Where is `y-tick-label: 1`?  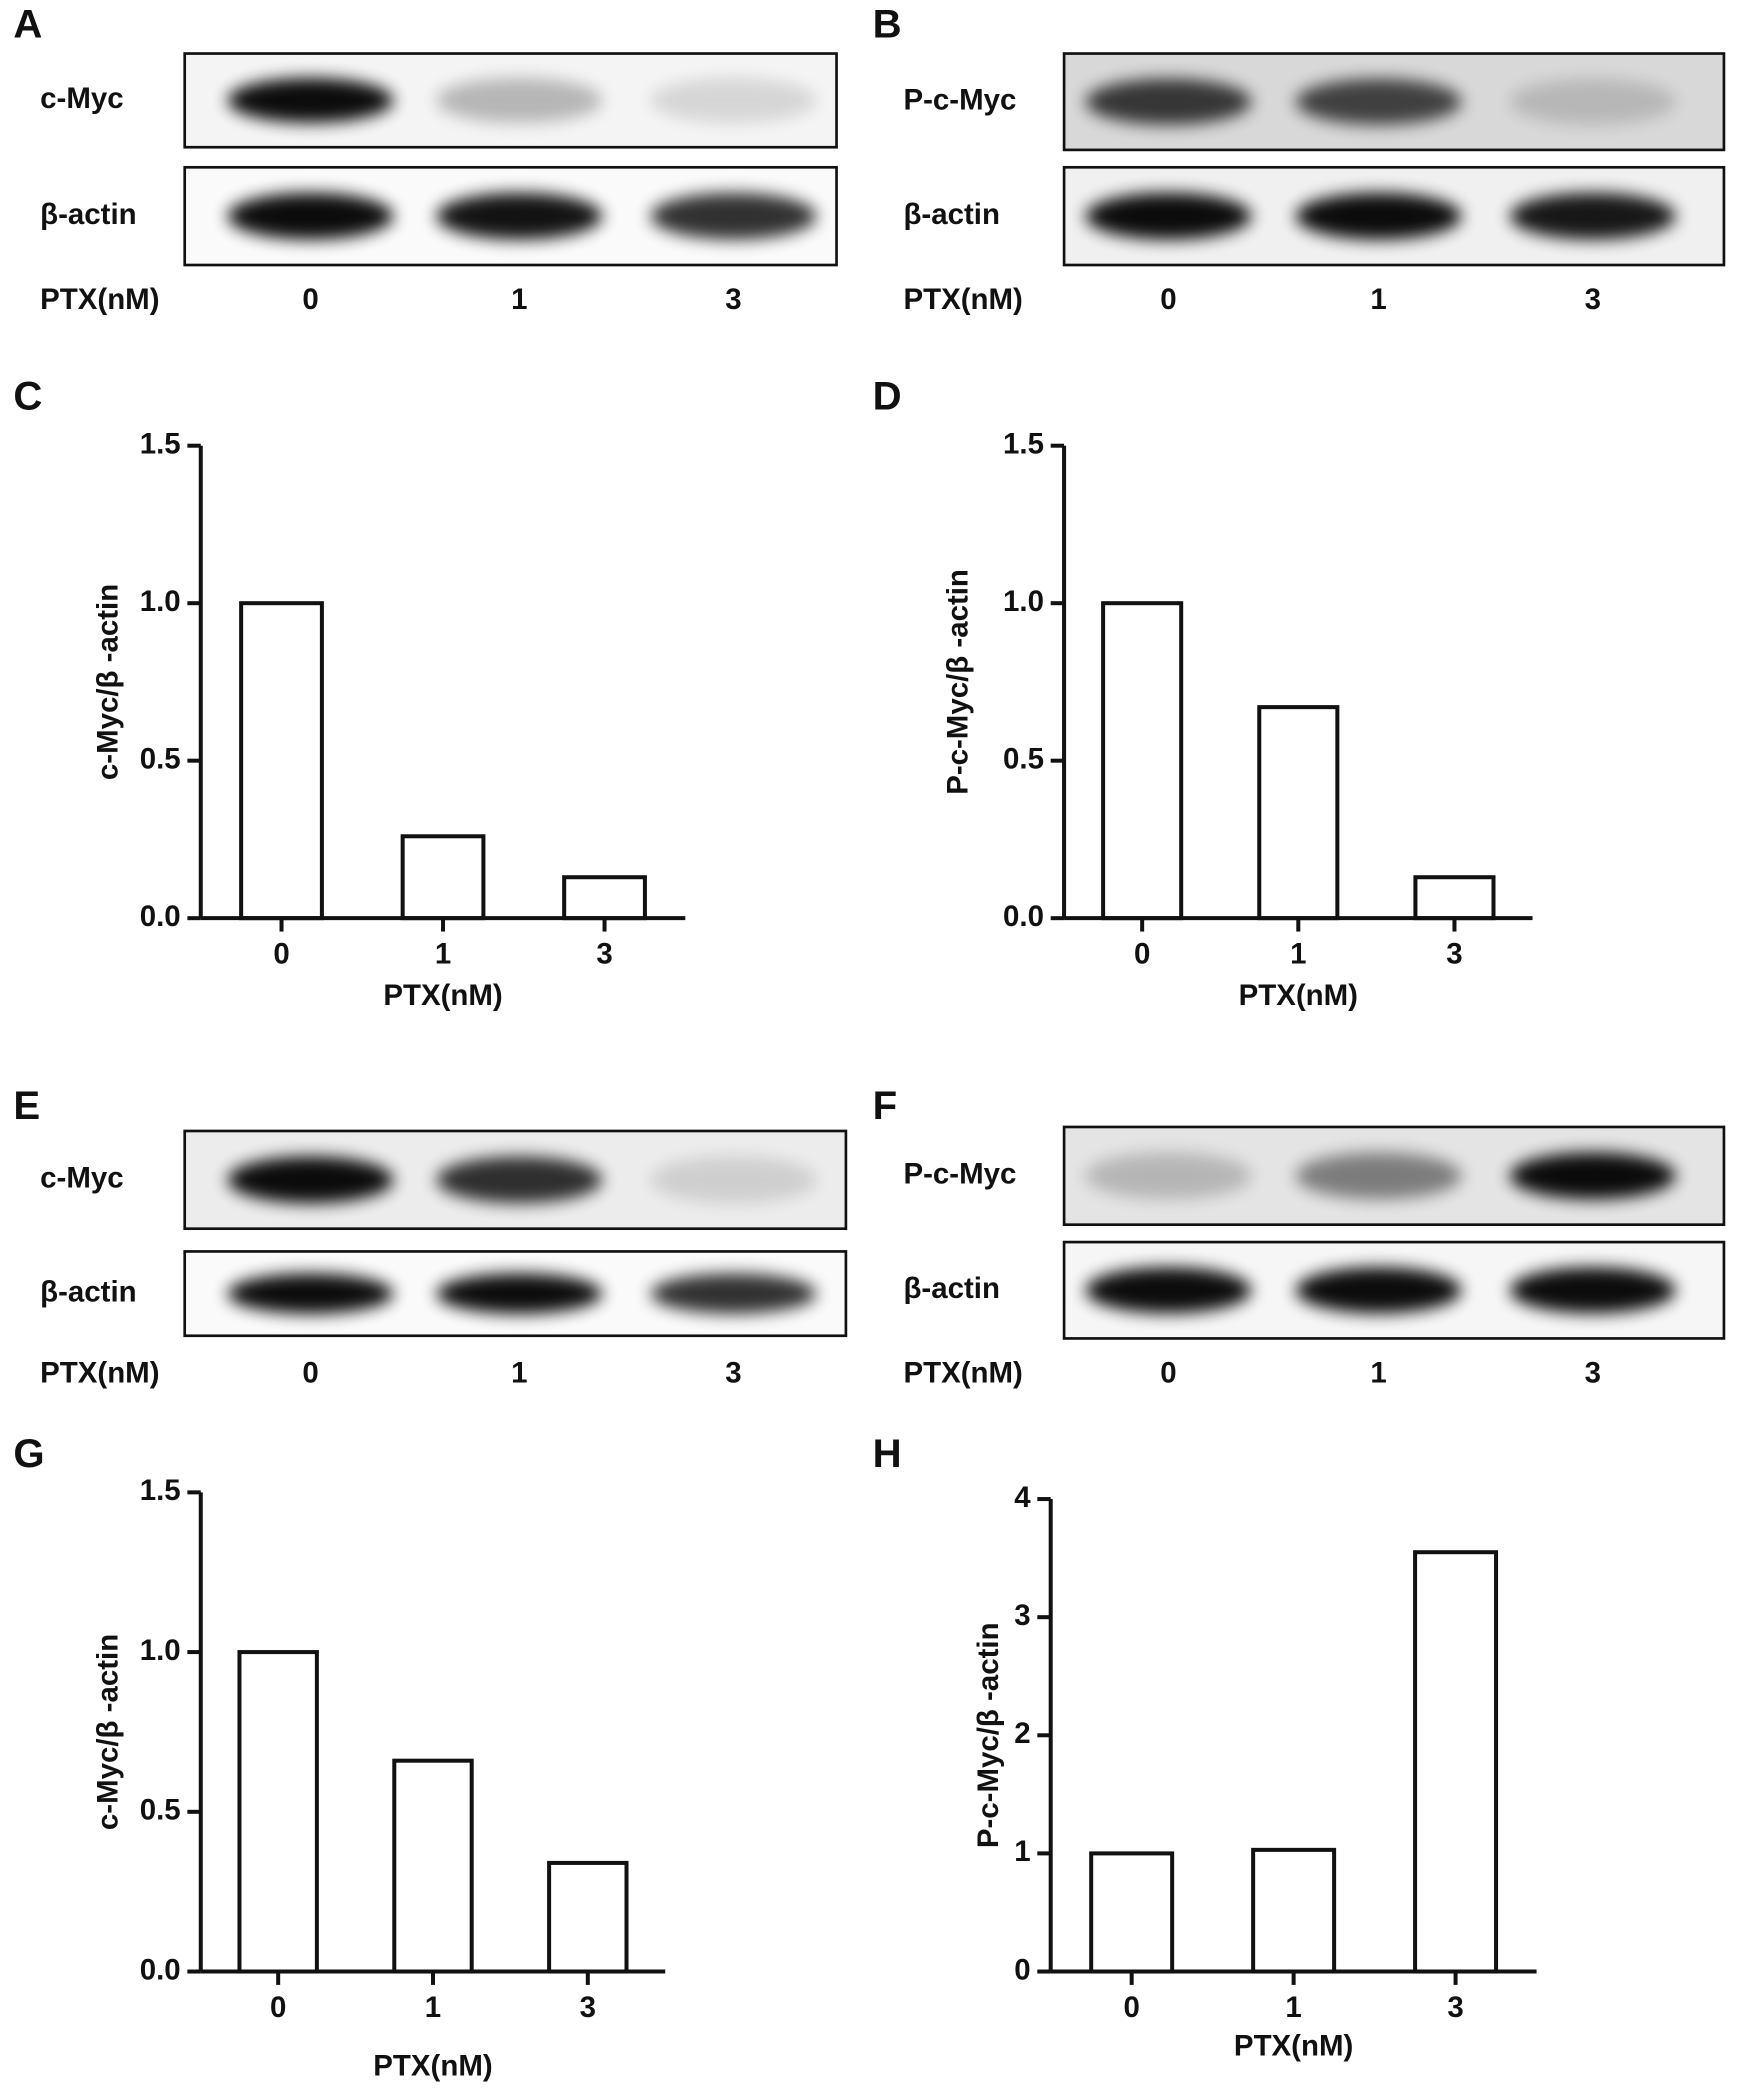 y-tick-label: 1 is located at coordinates (1022, 1851).